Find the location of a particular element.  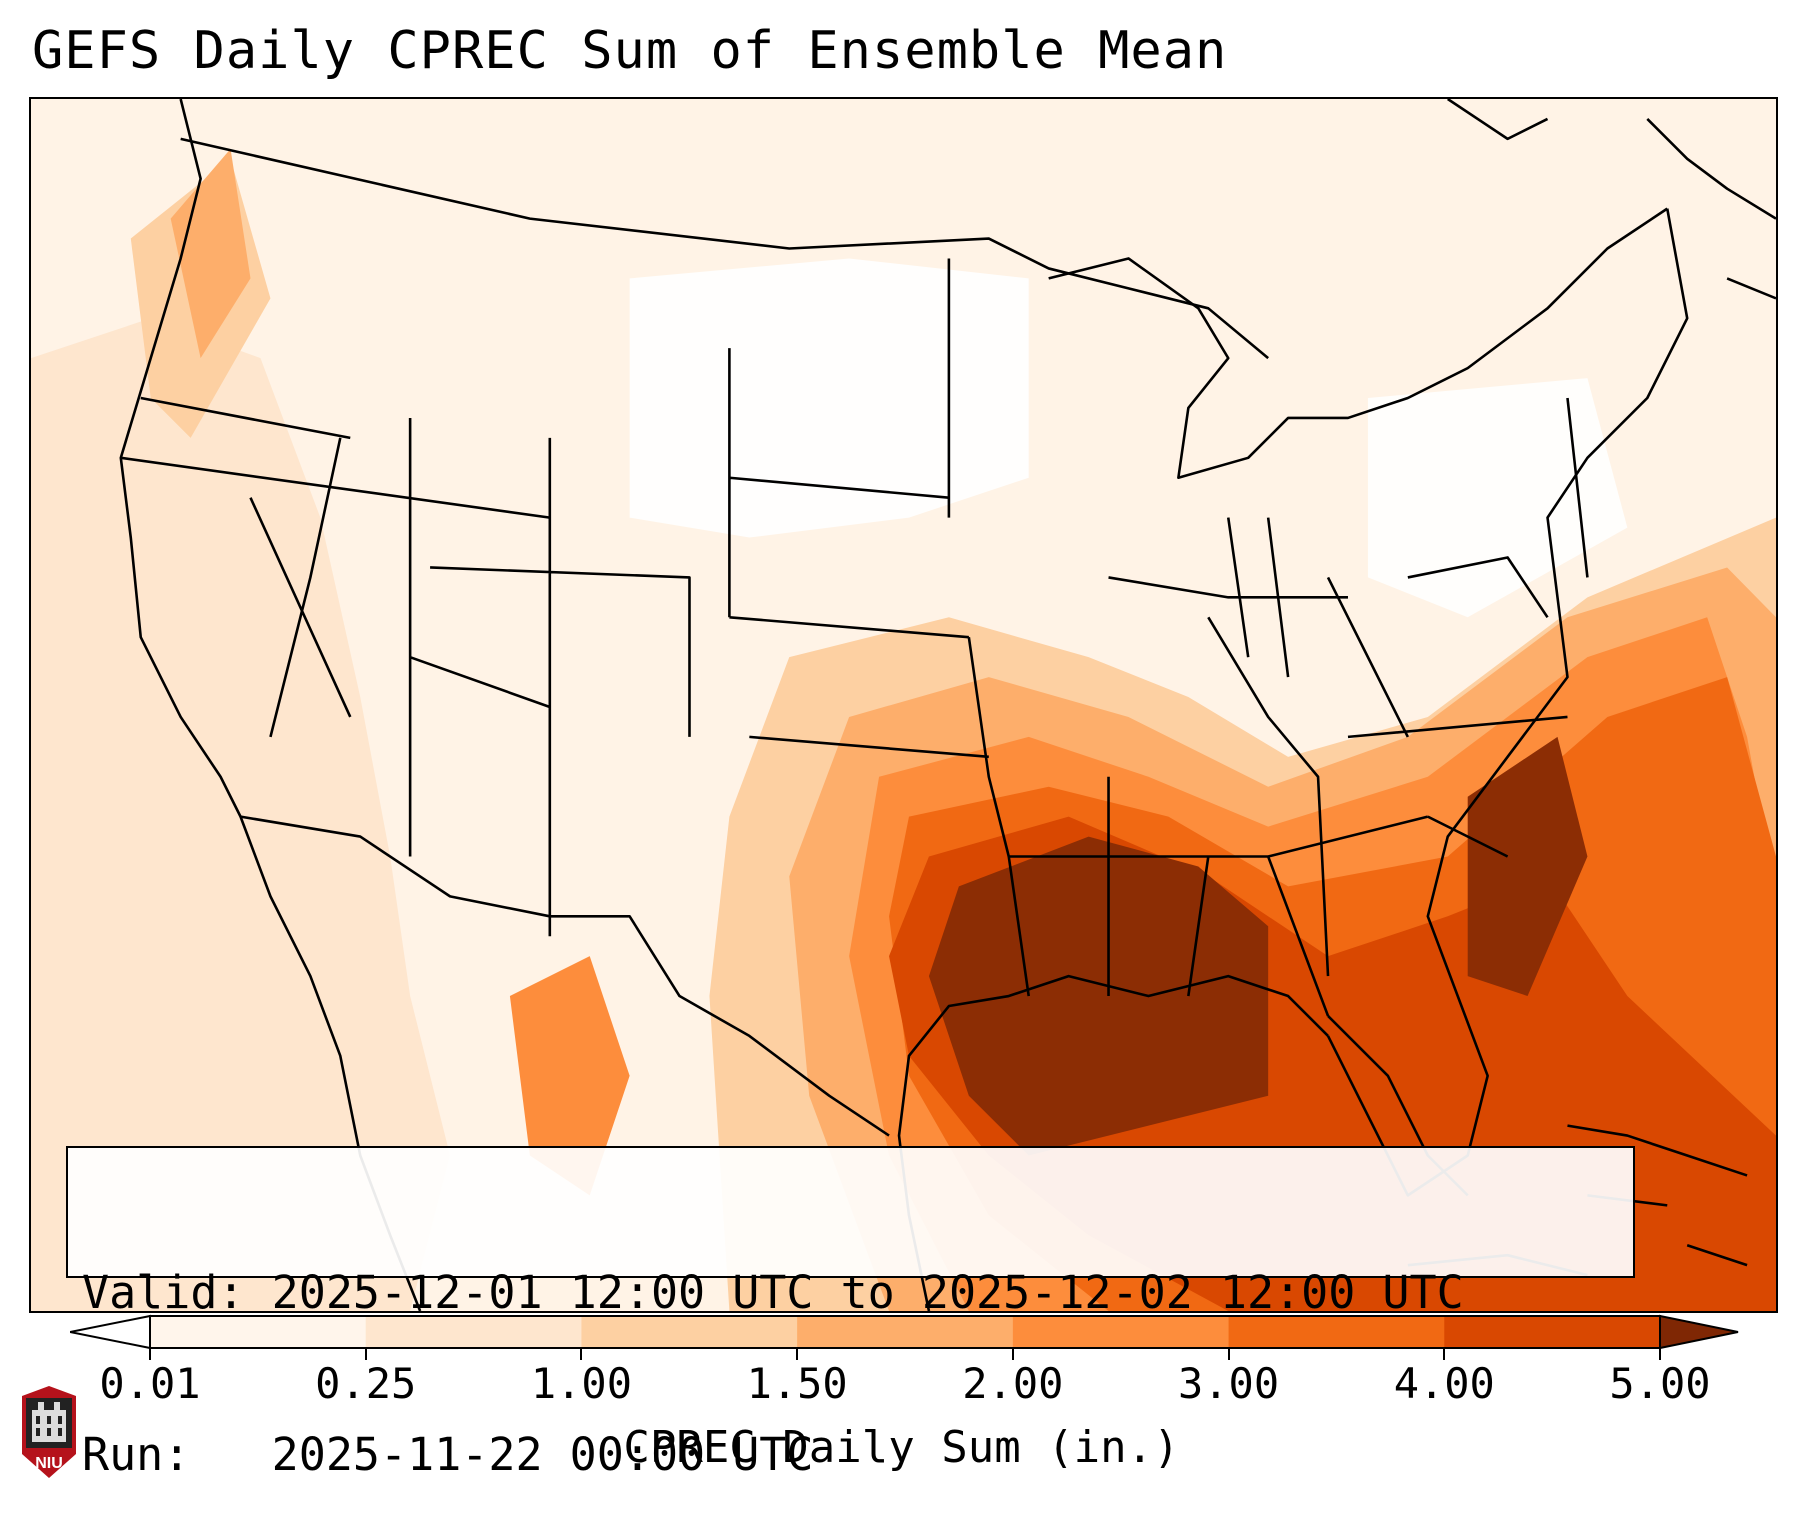

colorbar is located at coordinates (904, 1332).